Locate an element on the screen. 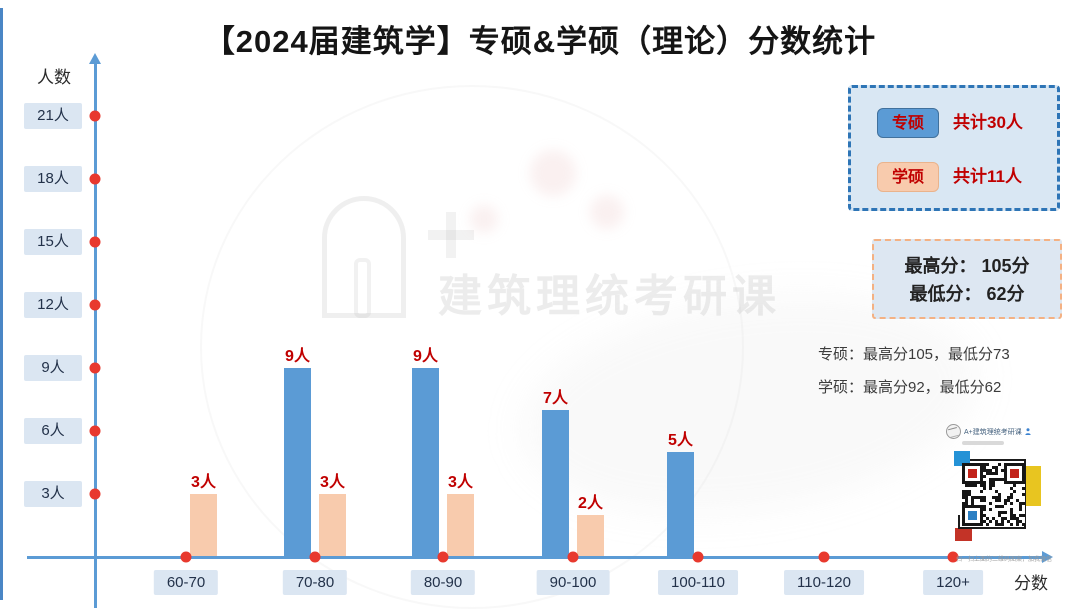  bar-value-label: 5人 is located at coordinates (680, 440).